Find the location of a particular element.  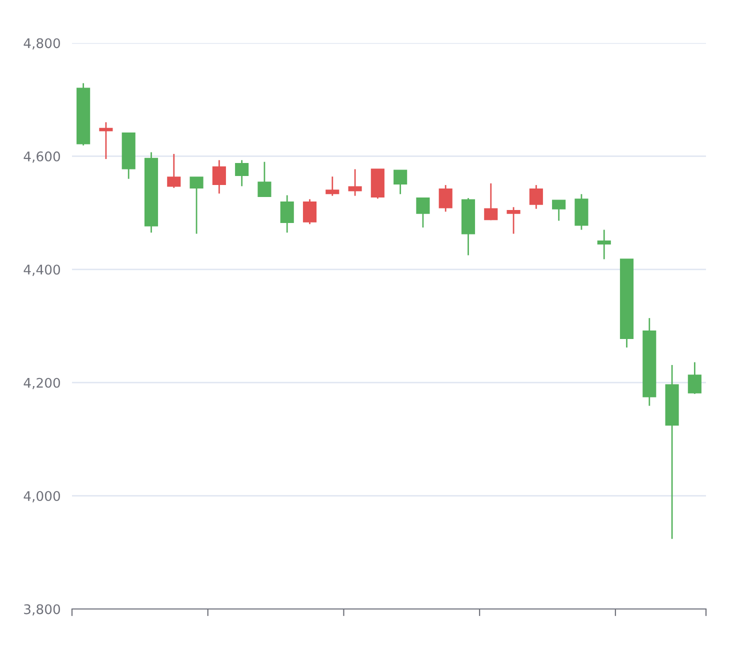

y-tick-label: 4,800 is located at coordinates (42, 44).